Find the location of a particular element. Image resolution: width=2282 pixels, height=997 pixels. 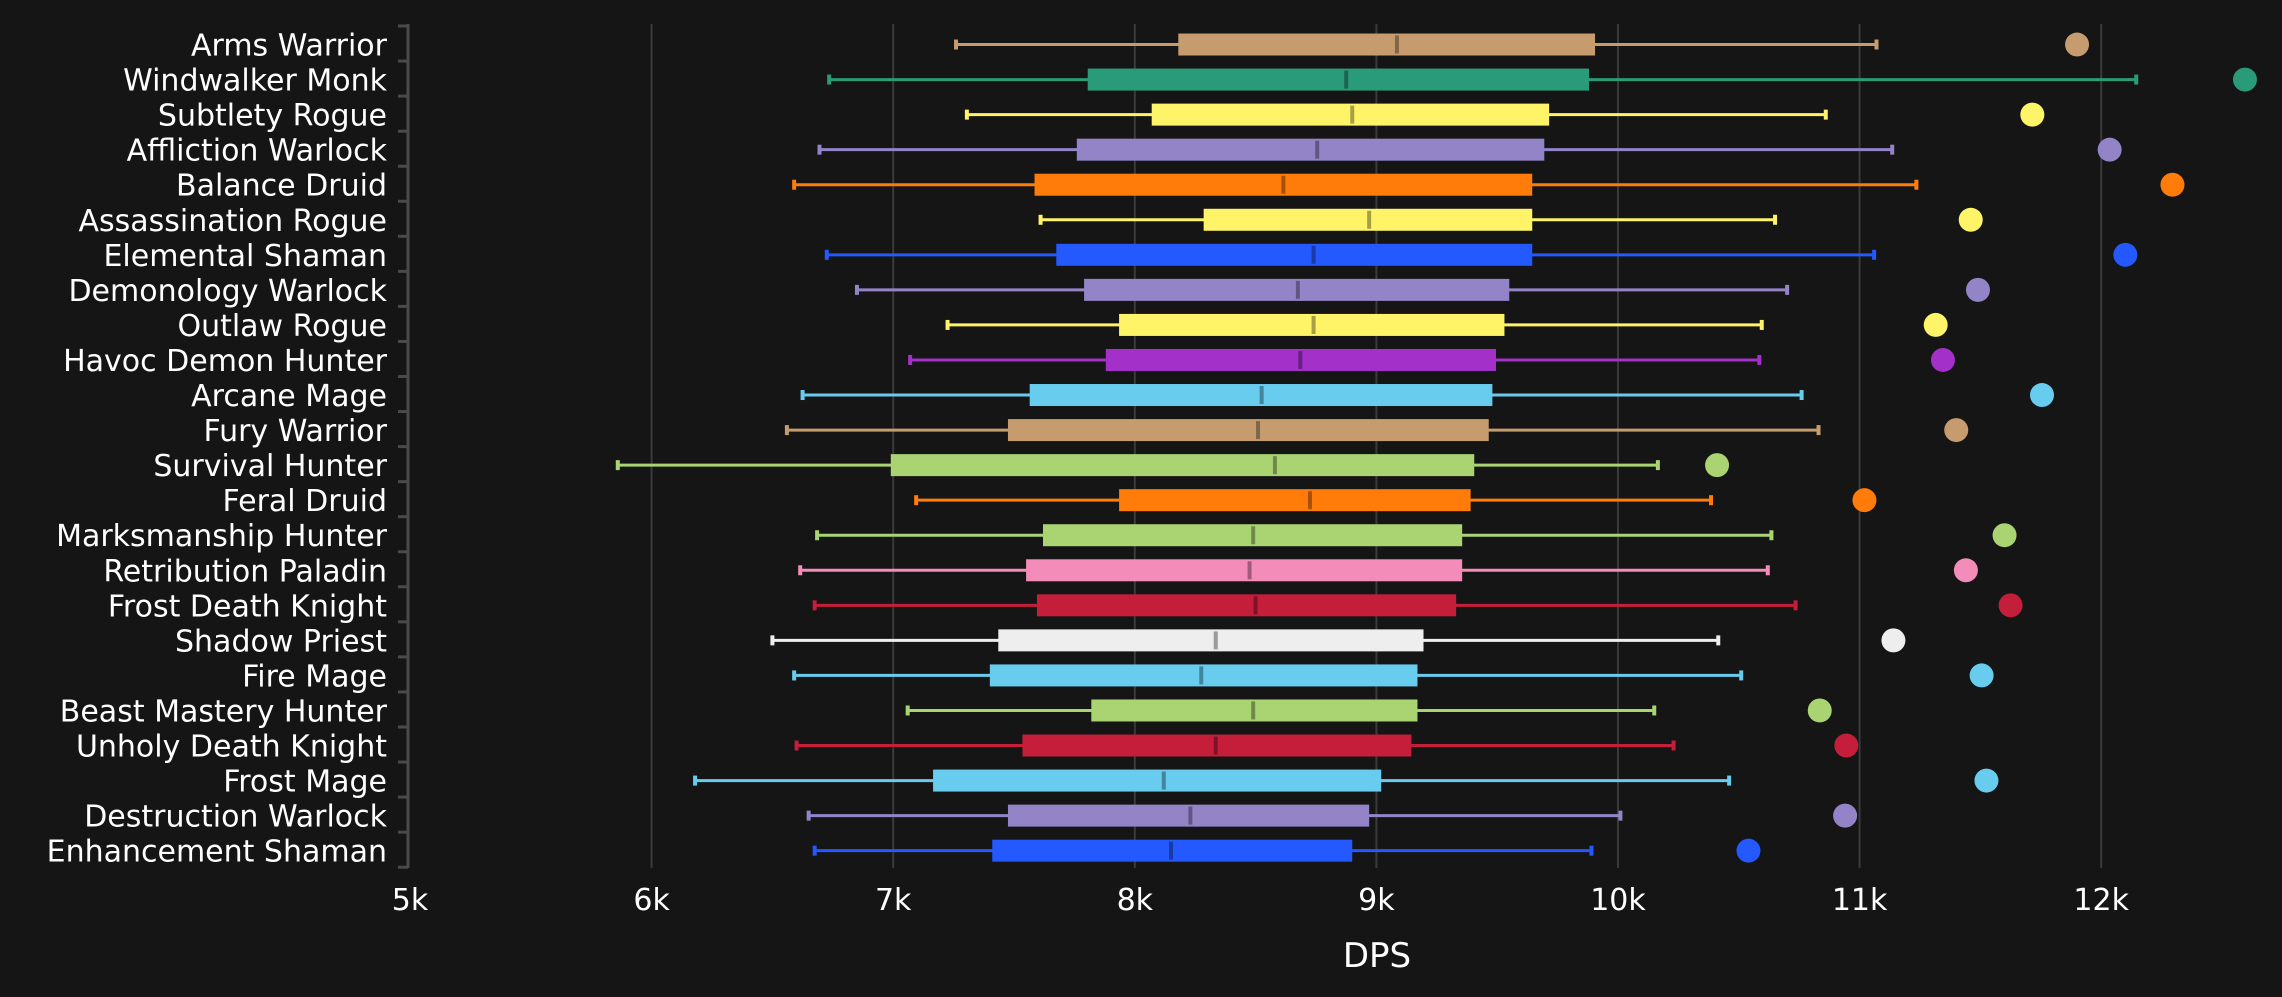

y-category-label: Arcane Mage is located at coordinates (289, 396).